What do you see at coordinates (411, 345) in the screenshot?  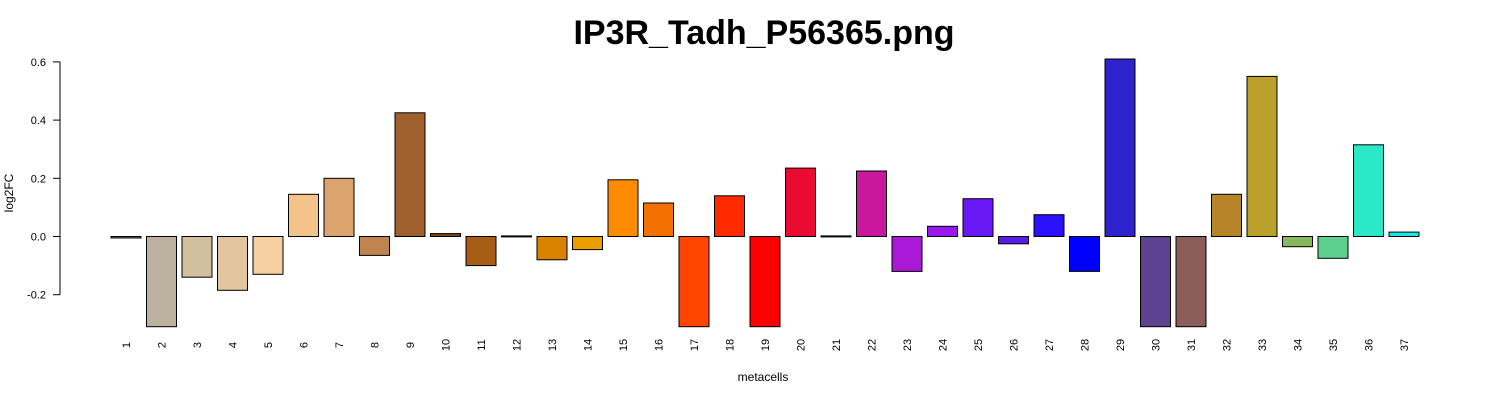 I see `x-tick-label: 9` at bounding box center [411, 345].